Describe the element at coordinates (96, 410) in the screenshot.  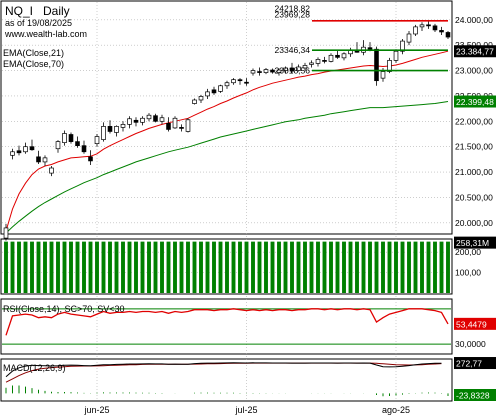
I see `time-tick-label: jun-25` at that location.